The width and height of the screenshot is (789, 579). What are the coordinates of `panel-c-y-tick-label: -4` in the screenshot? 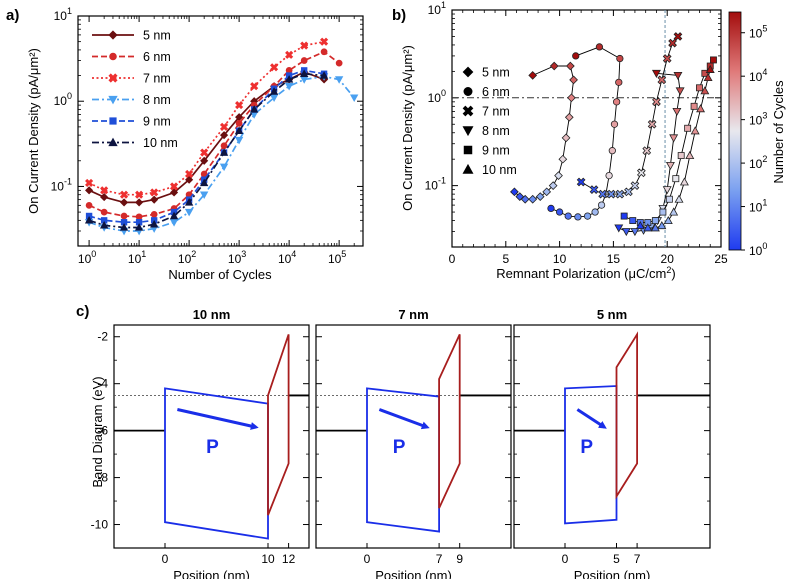 It's located at (102, 384).